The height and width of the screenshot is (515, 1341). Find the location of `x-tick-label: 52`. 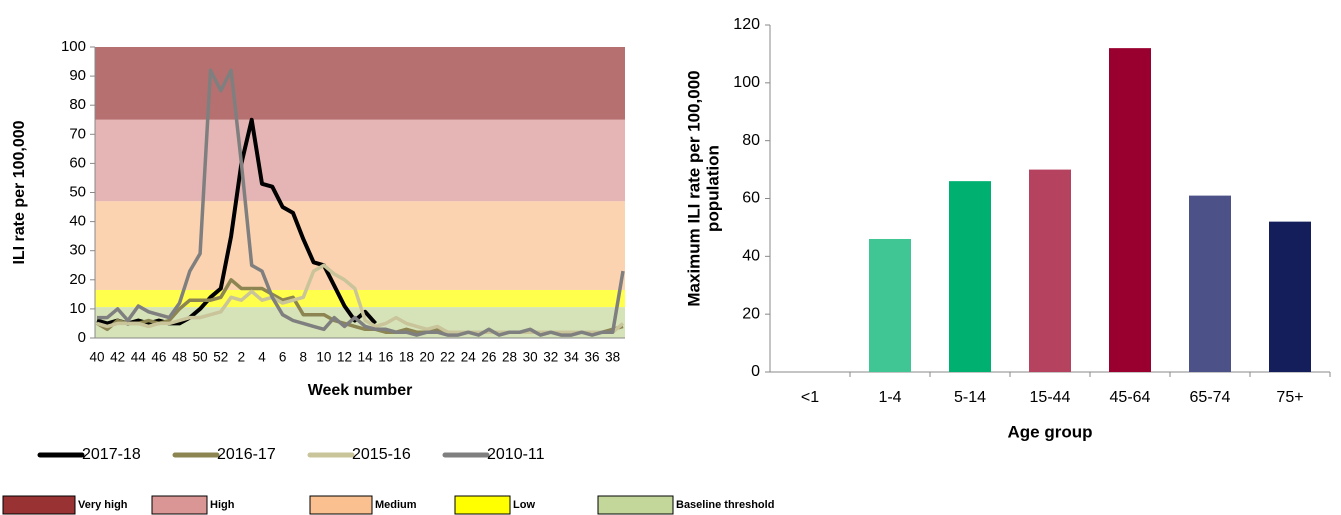

x-tick-label: 52 is located at coordinates (220, 357).